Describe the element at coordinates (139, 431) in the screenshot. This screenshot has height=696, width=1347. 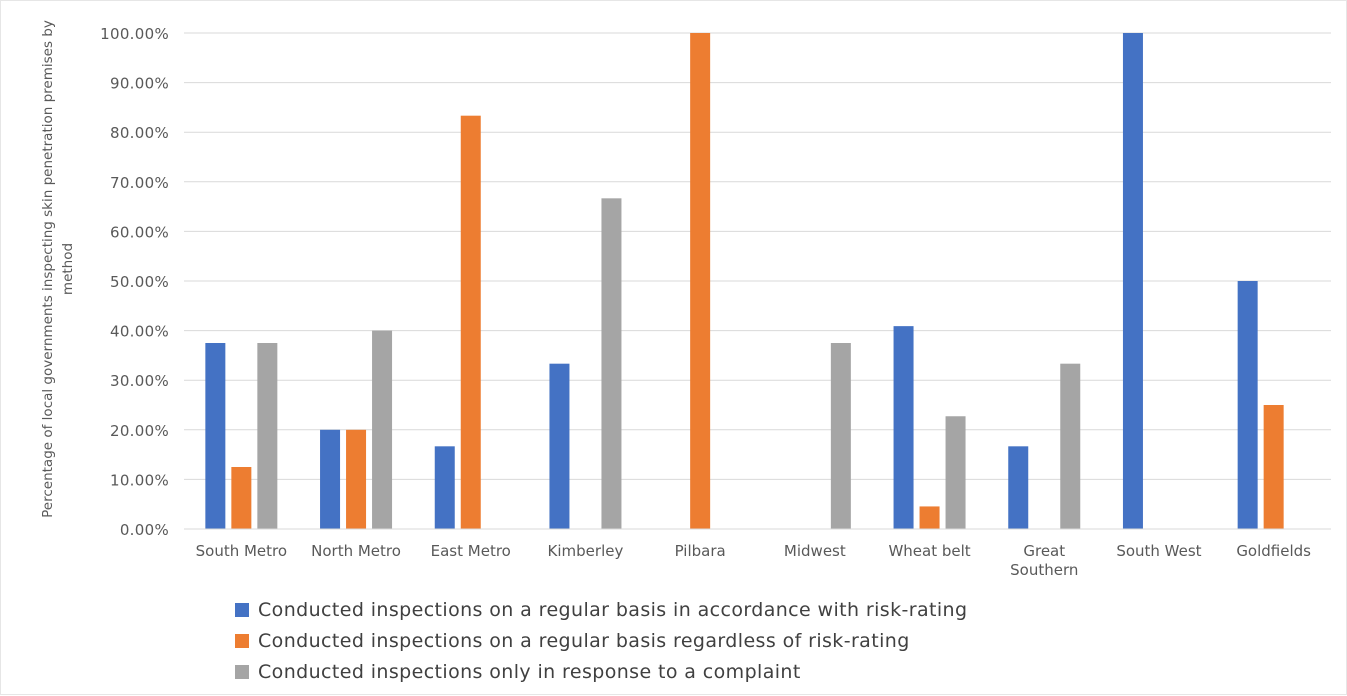
I see `y-tick-label: 20.00%` at that location.